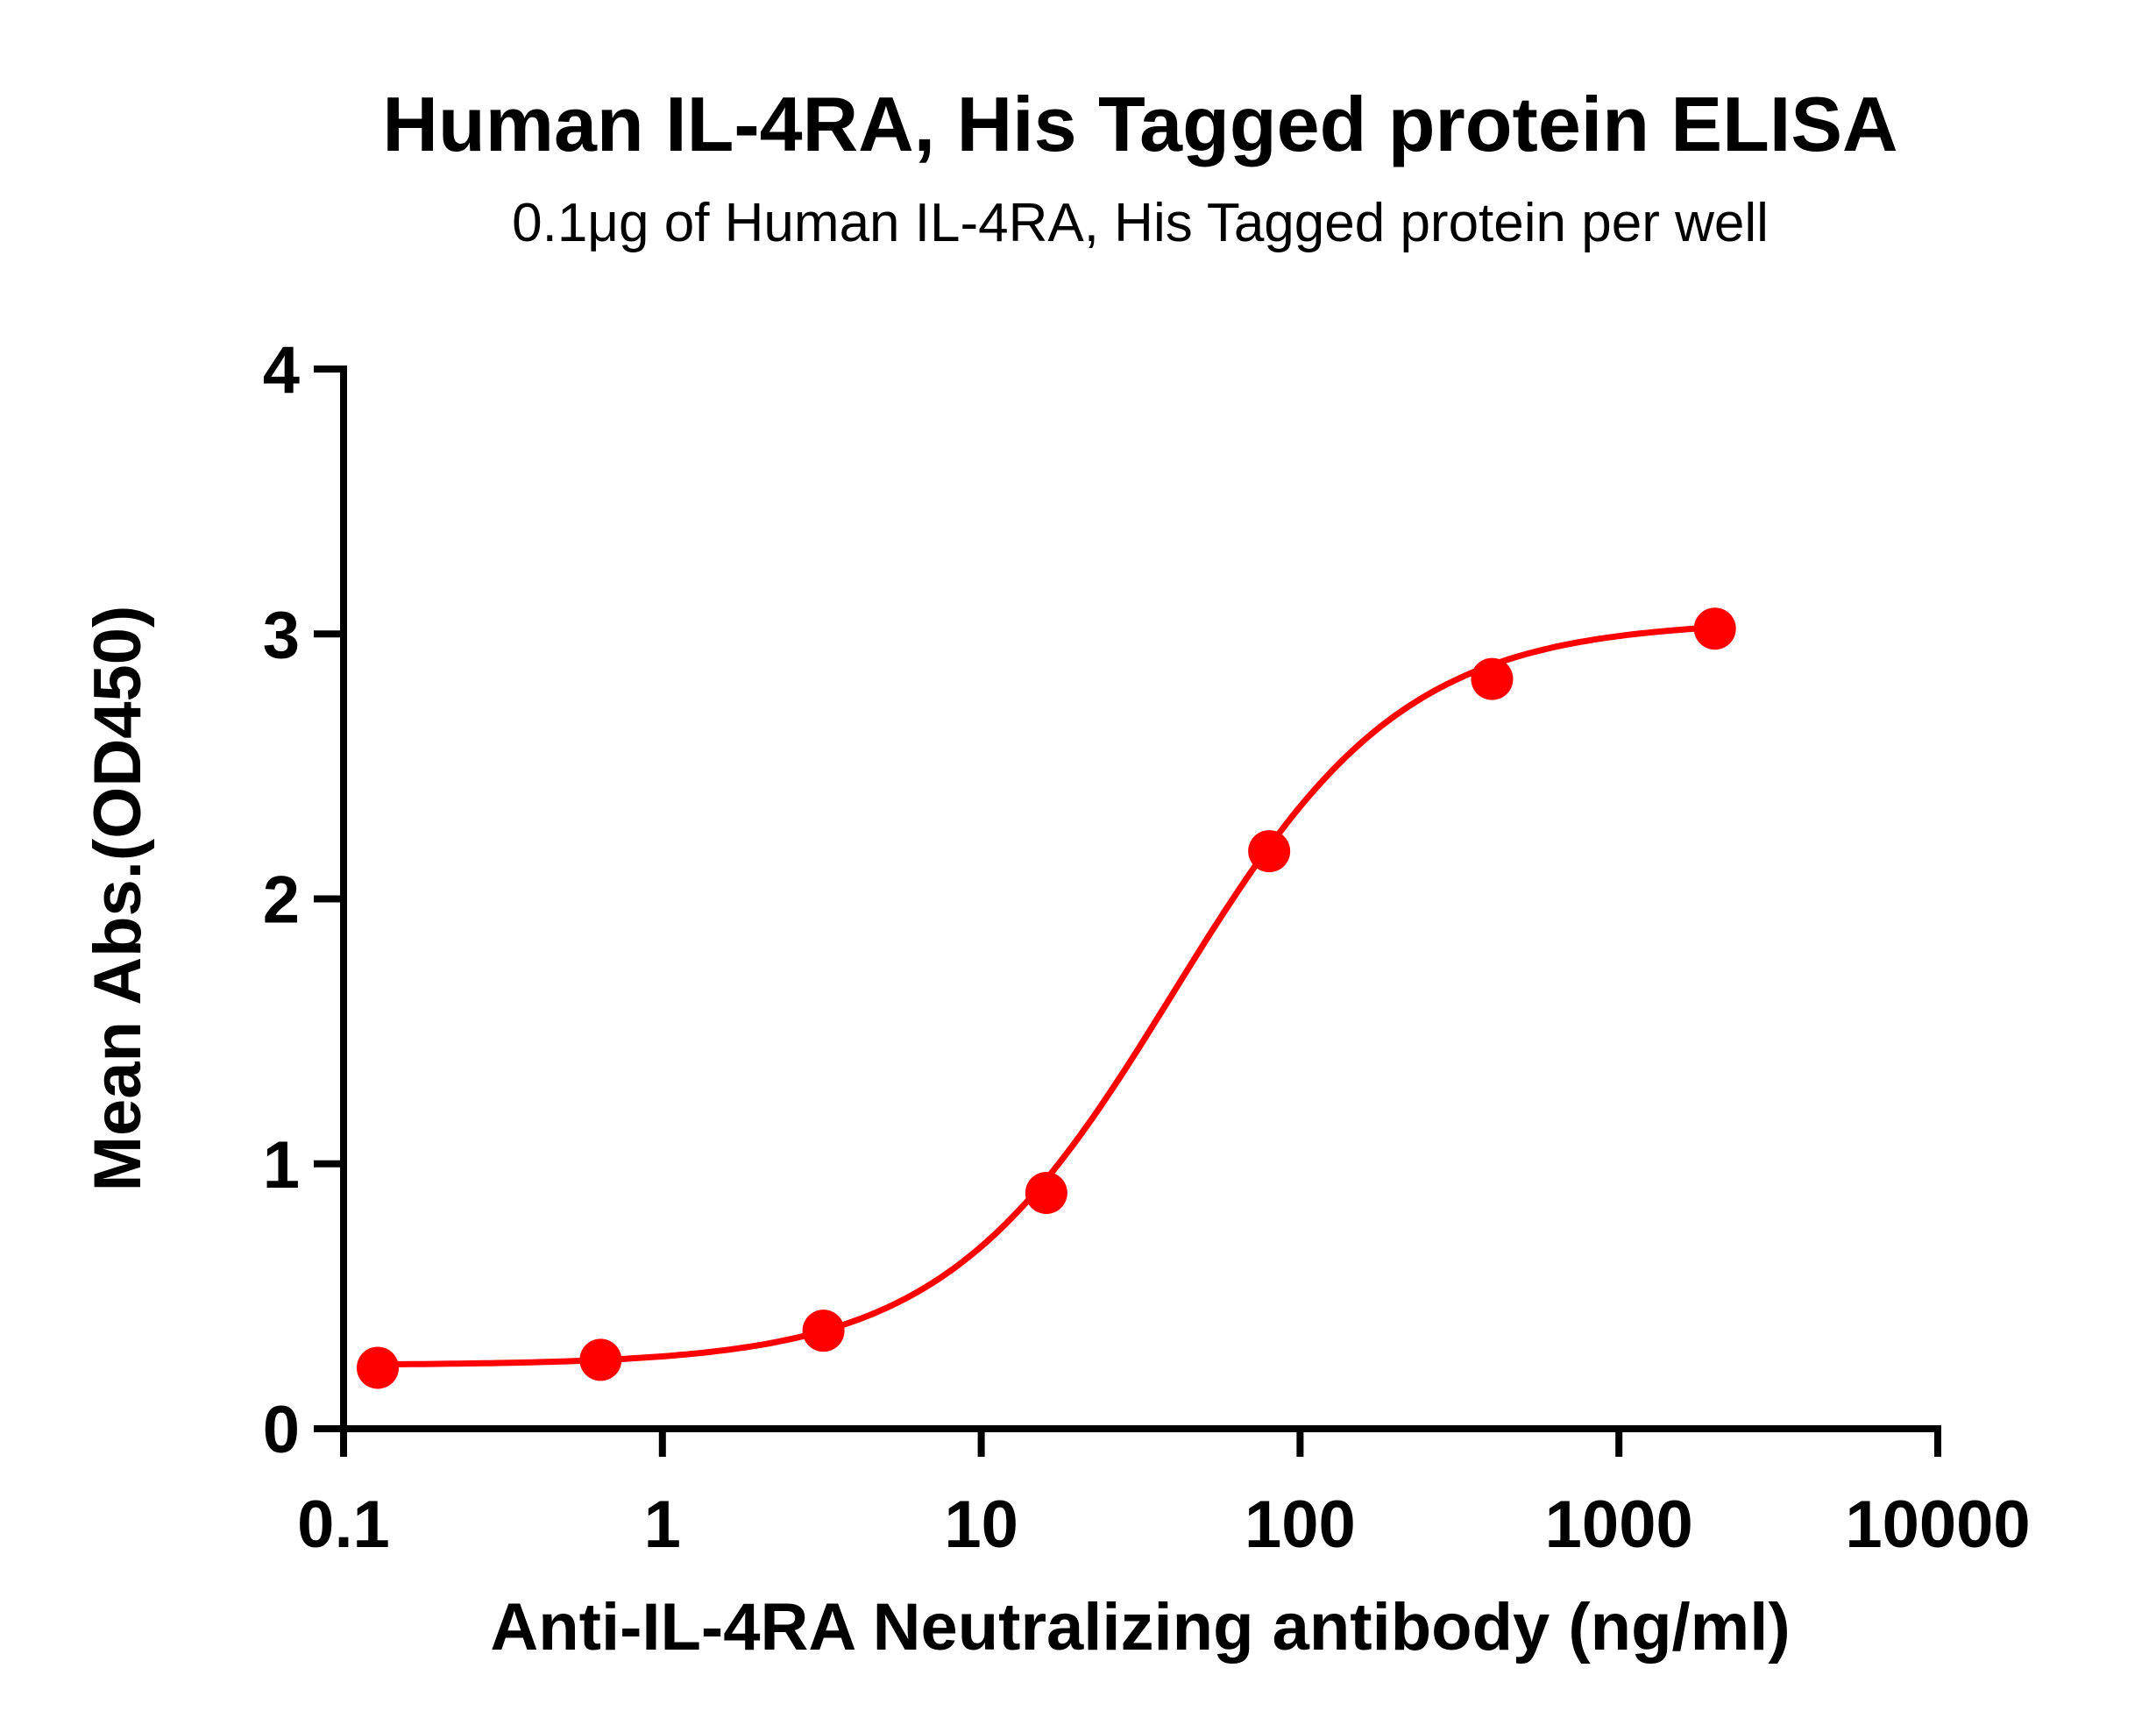 The width and height of the screenshot is (2156, 1725). I want to click on y-tick-label: 4, so click(281, 370).